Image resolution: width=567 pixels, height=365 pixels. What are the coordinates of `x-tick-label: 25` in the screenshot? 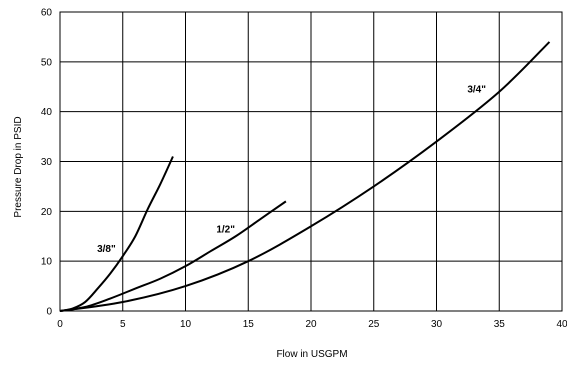 It's located at (374, 324).